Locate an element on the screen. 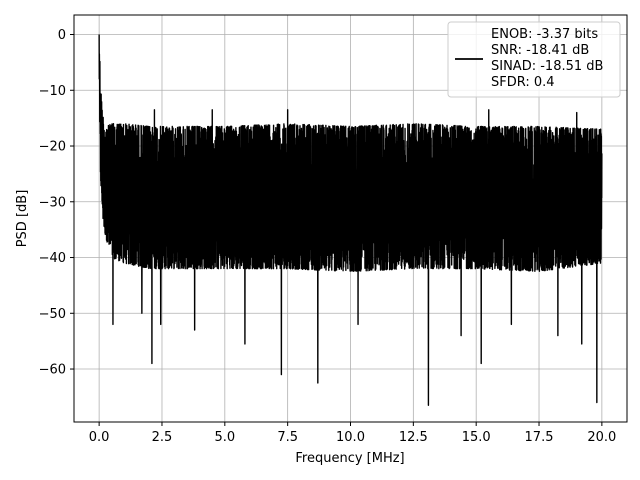  x-tick-label: 10.0 is located at coordinates (350, 437).